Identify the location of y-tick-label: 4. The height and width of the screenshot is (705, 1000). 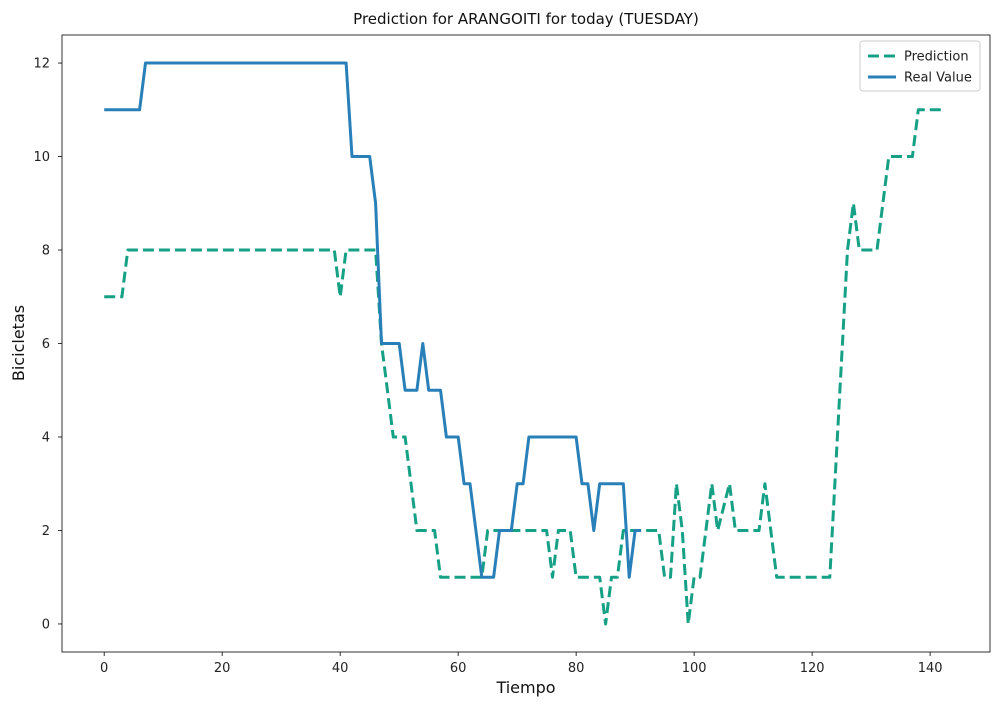
(46, 437).